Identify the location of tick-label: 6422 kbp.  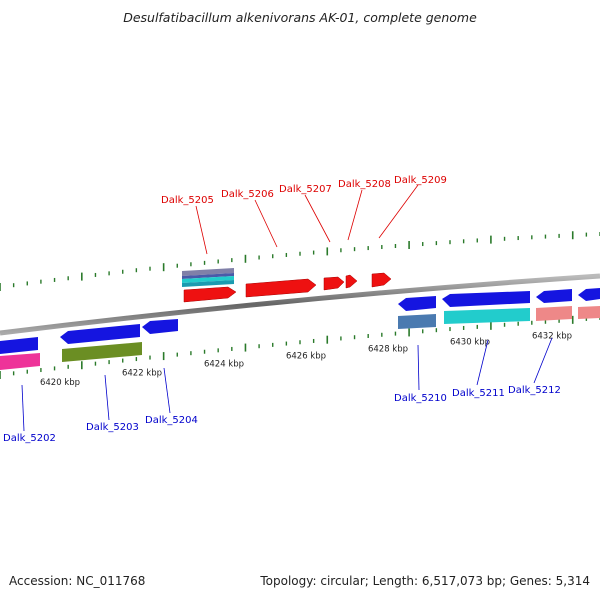
(142, 373).